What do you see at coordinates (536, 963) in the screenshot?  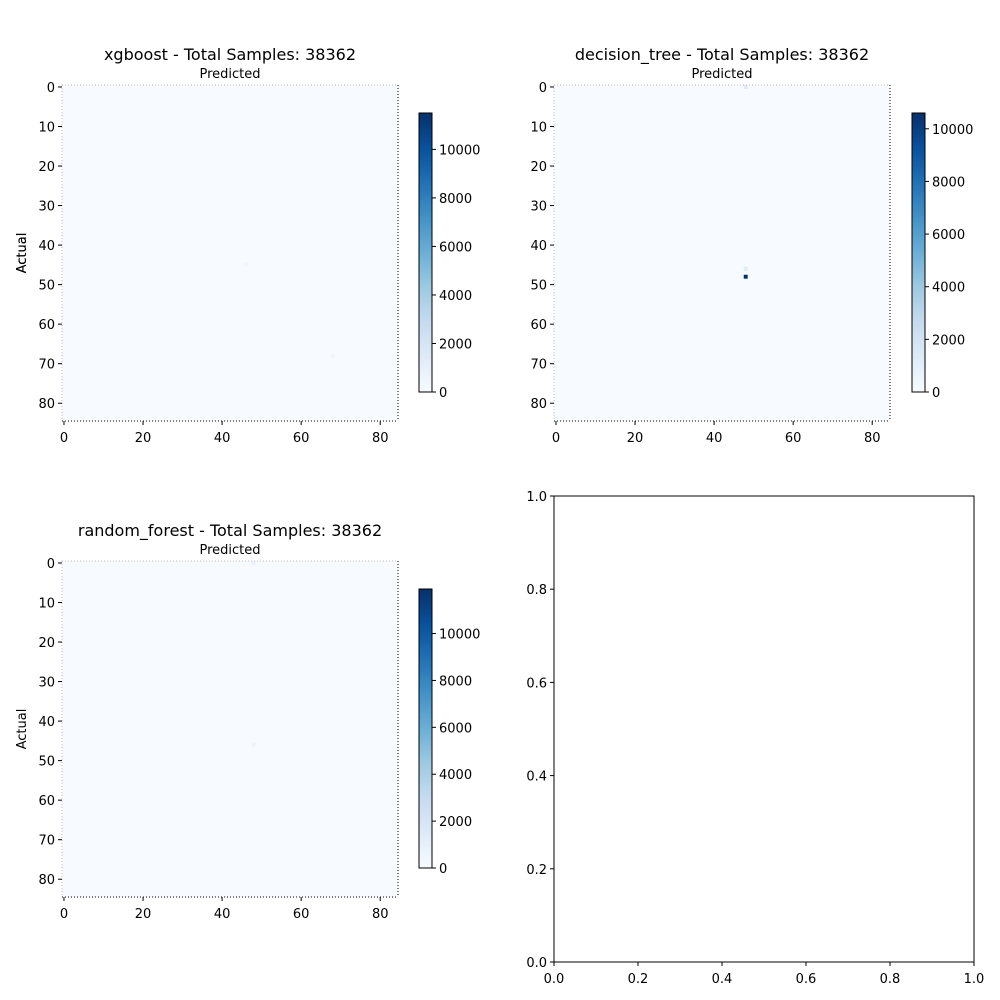 I see `y-tick-label: 0.0` at bounding box center [536, 963].